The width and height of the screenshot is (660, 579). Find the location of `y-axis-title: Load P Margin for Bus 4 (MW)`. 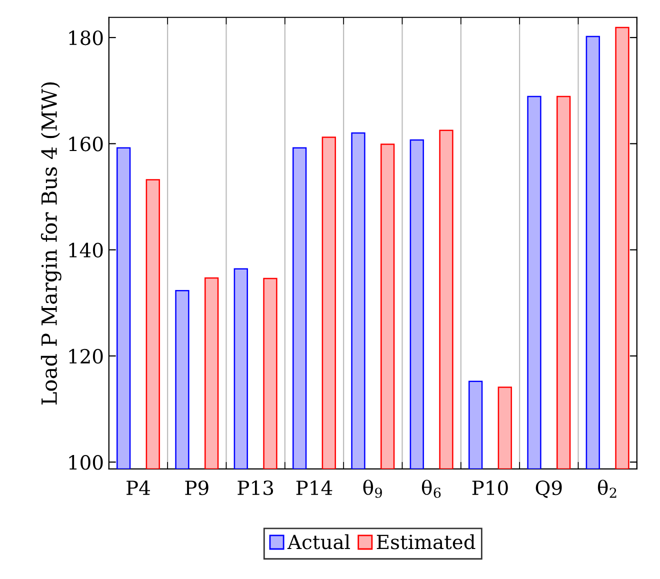

y-axis-title: Load P Margin for Bus 4 (MW) is located at coordinates (51, 243).